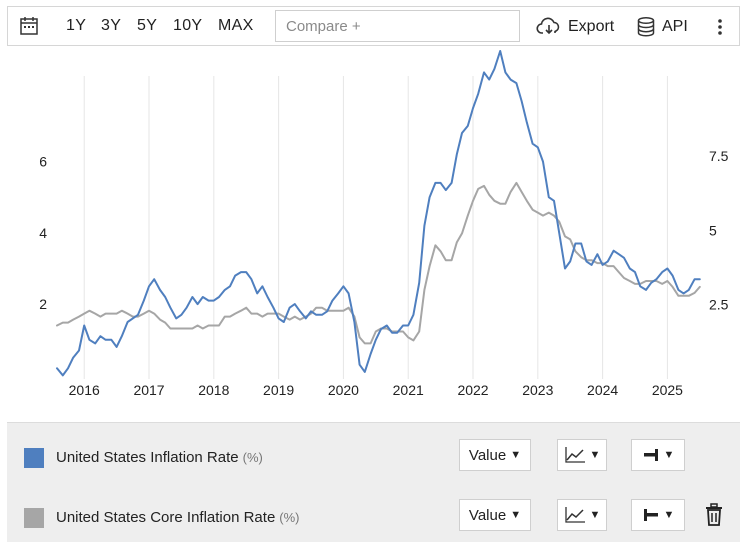 The width and height of the screenshot is (747, 542). What do you see at coordinates (147, 457) in the screenshot?
I see `series-name-text: United States Inflation Rate` at bounding box center [147, 457].